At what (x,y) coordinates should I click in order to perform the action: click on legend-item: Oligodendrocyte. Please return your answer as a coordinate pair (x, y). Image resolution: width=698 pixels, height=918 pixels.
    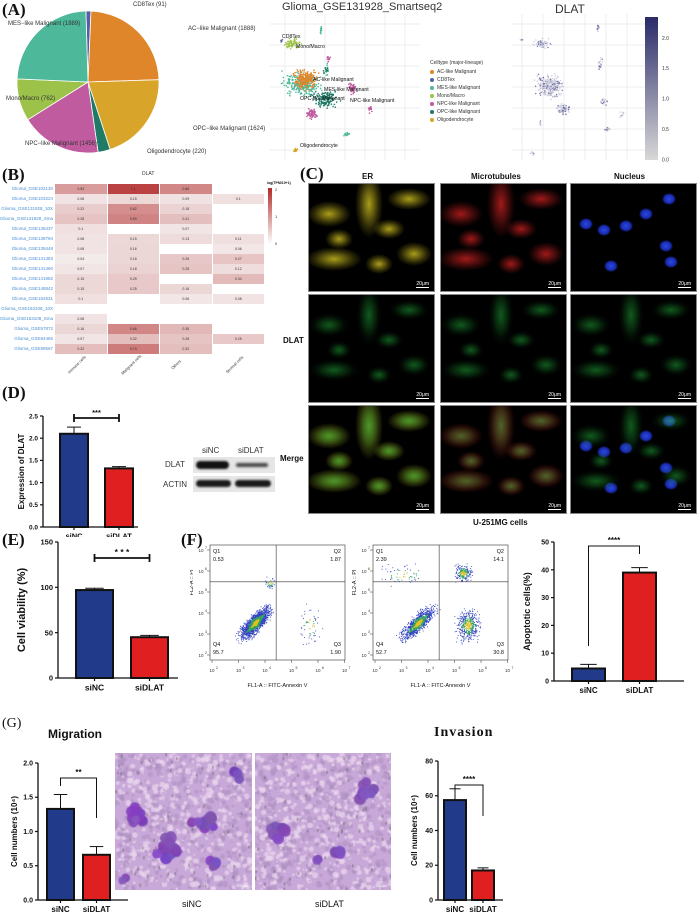
    Looking at the image, I should click on (456, 120).